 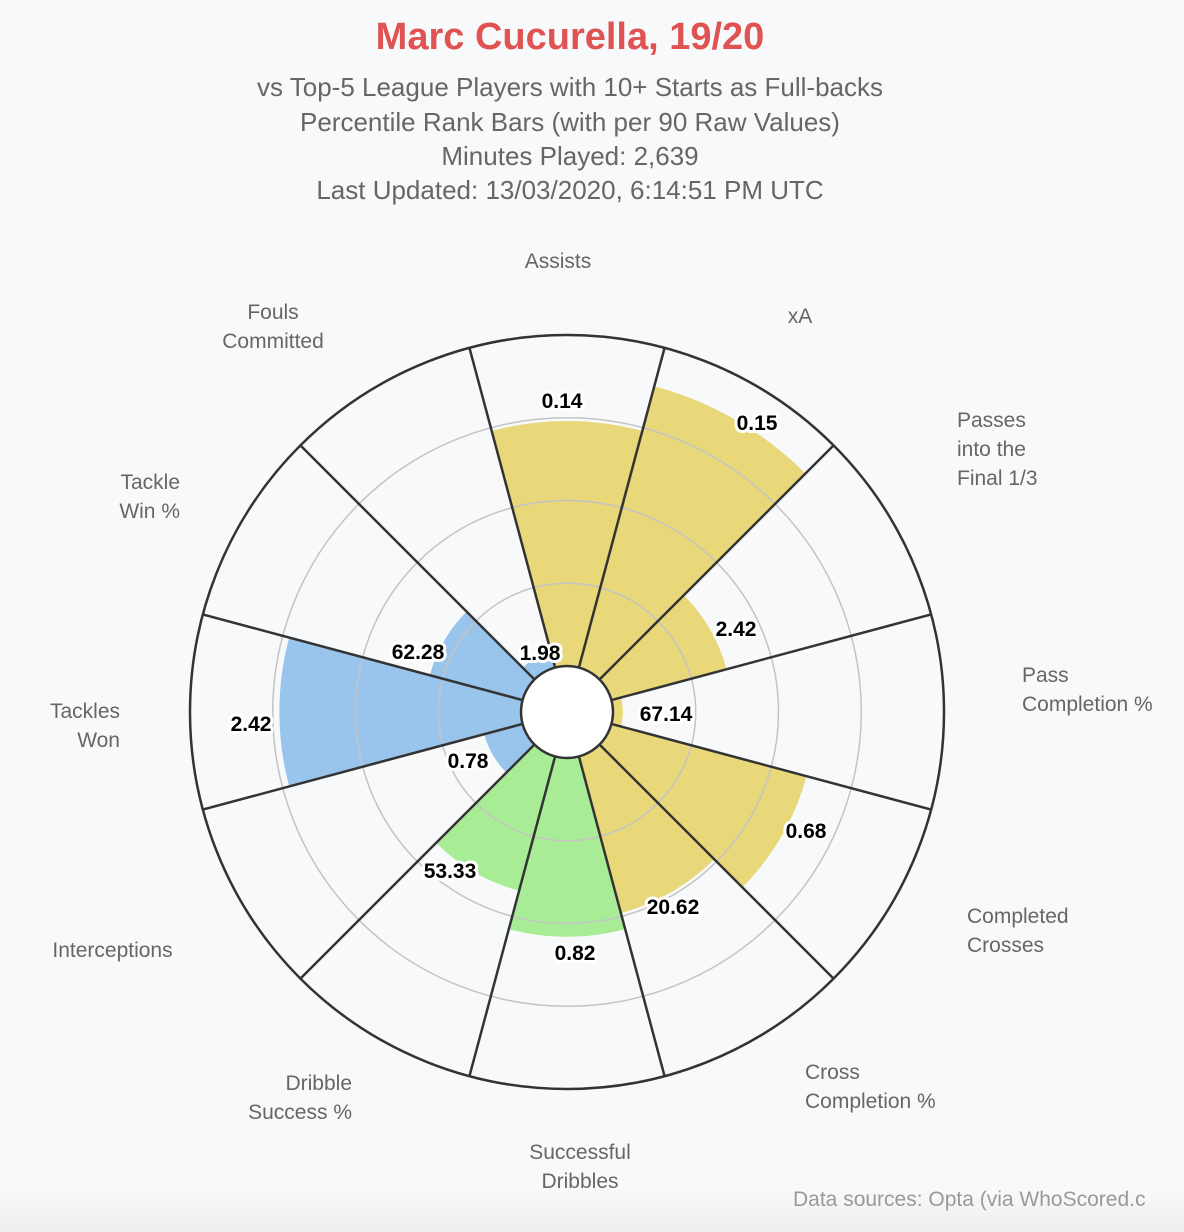 I want to click on inner-hole, so click(x=567, y=712).